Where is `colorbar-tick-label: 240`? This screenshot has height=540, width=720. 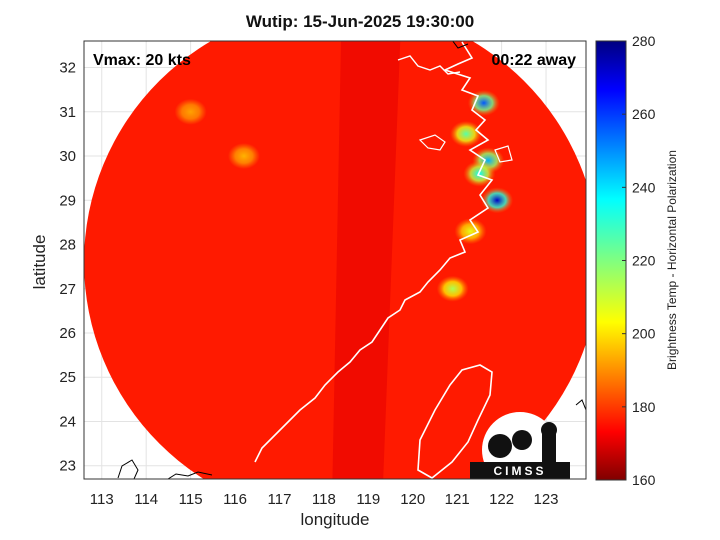 colorbar-tick-label: 240 is located at coordinates (644, 187).